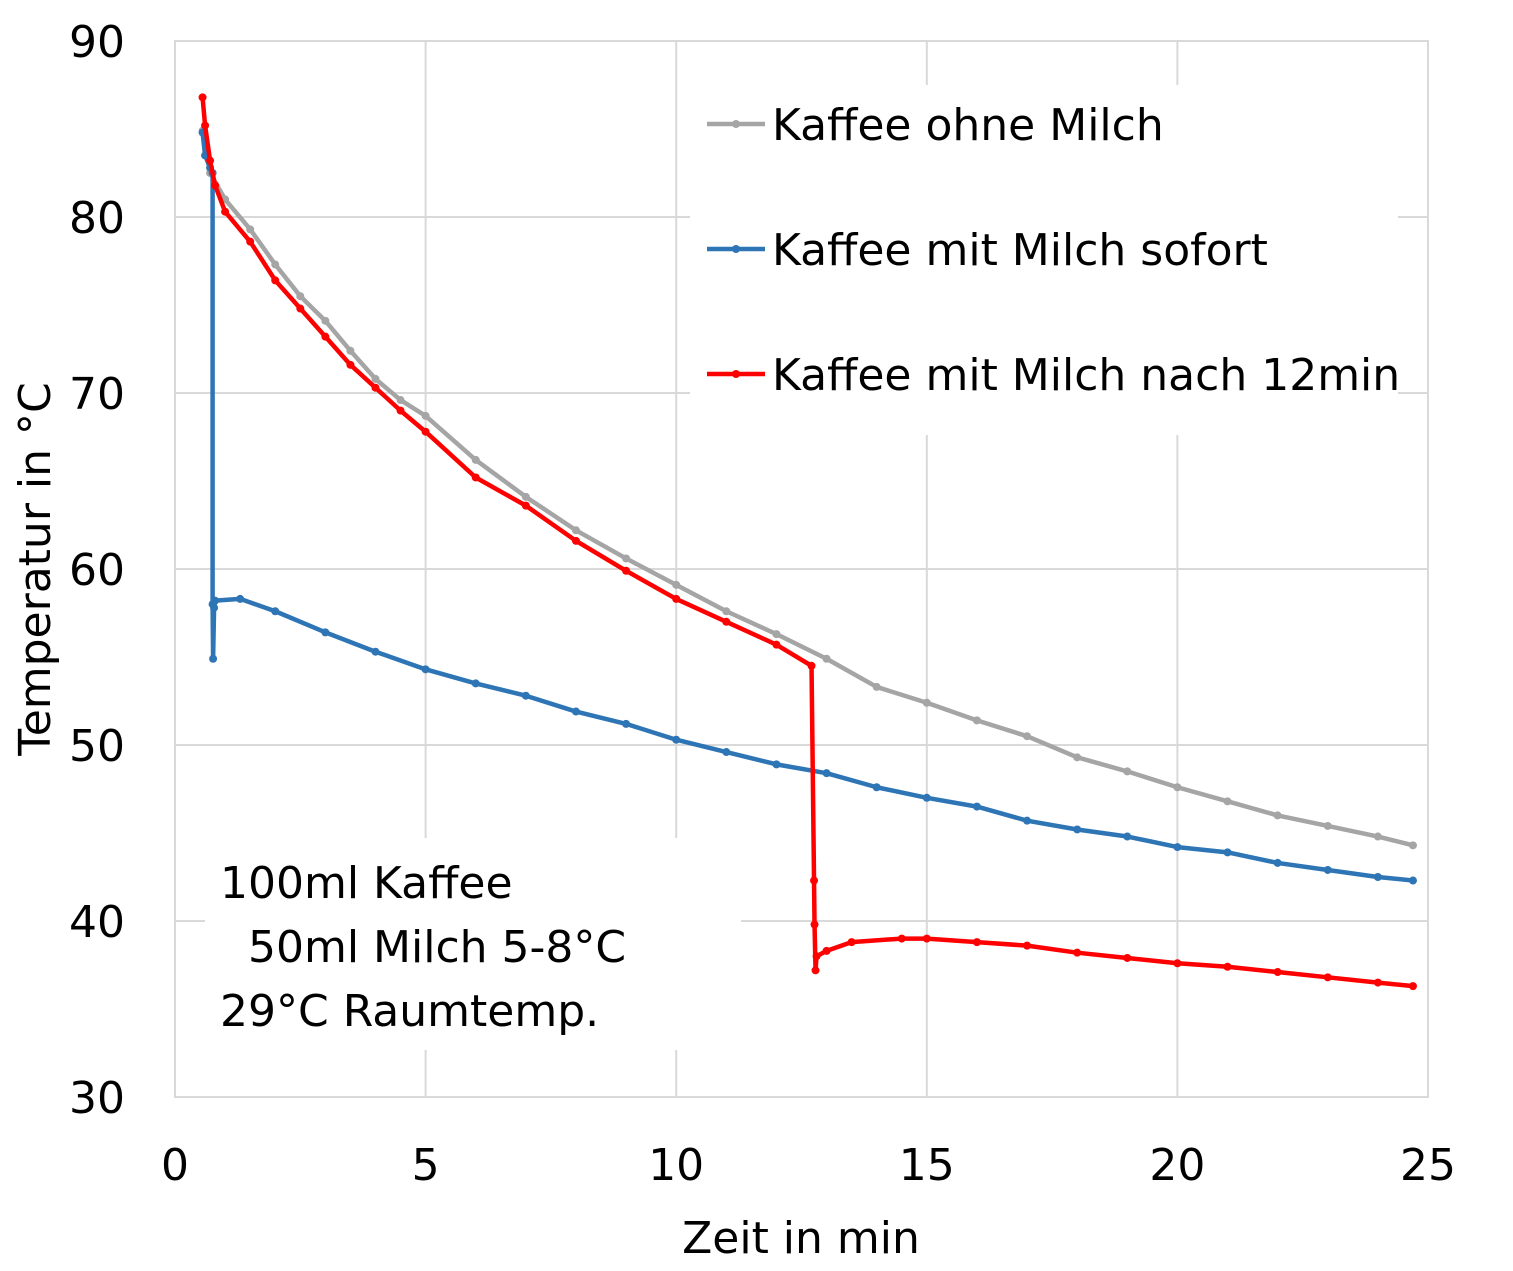 This screenshot has height=1271, width=1513. I want to click on x-tick-label: 15, so click(927, 1165).